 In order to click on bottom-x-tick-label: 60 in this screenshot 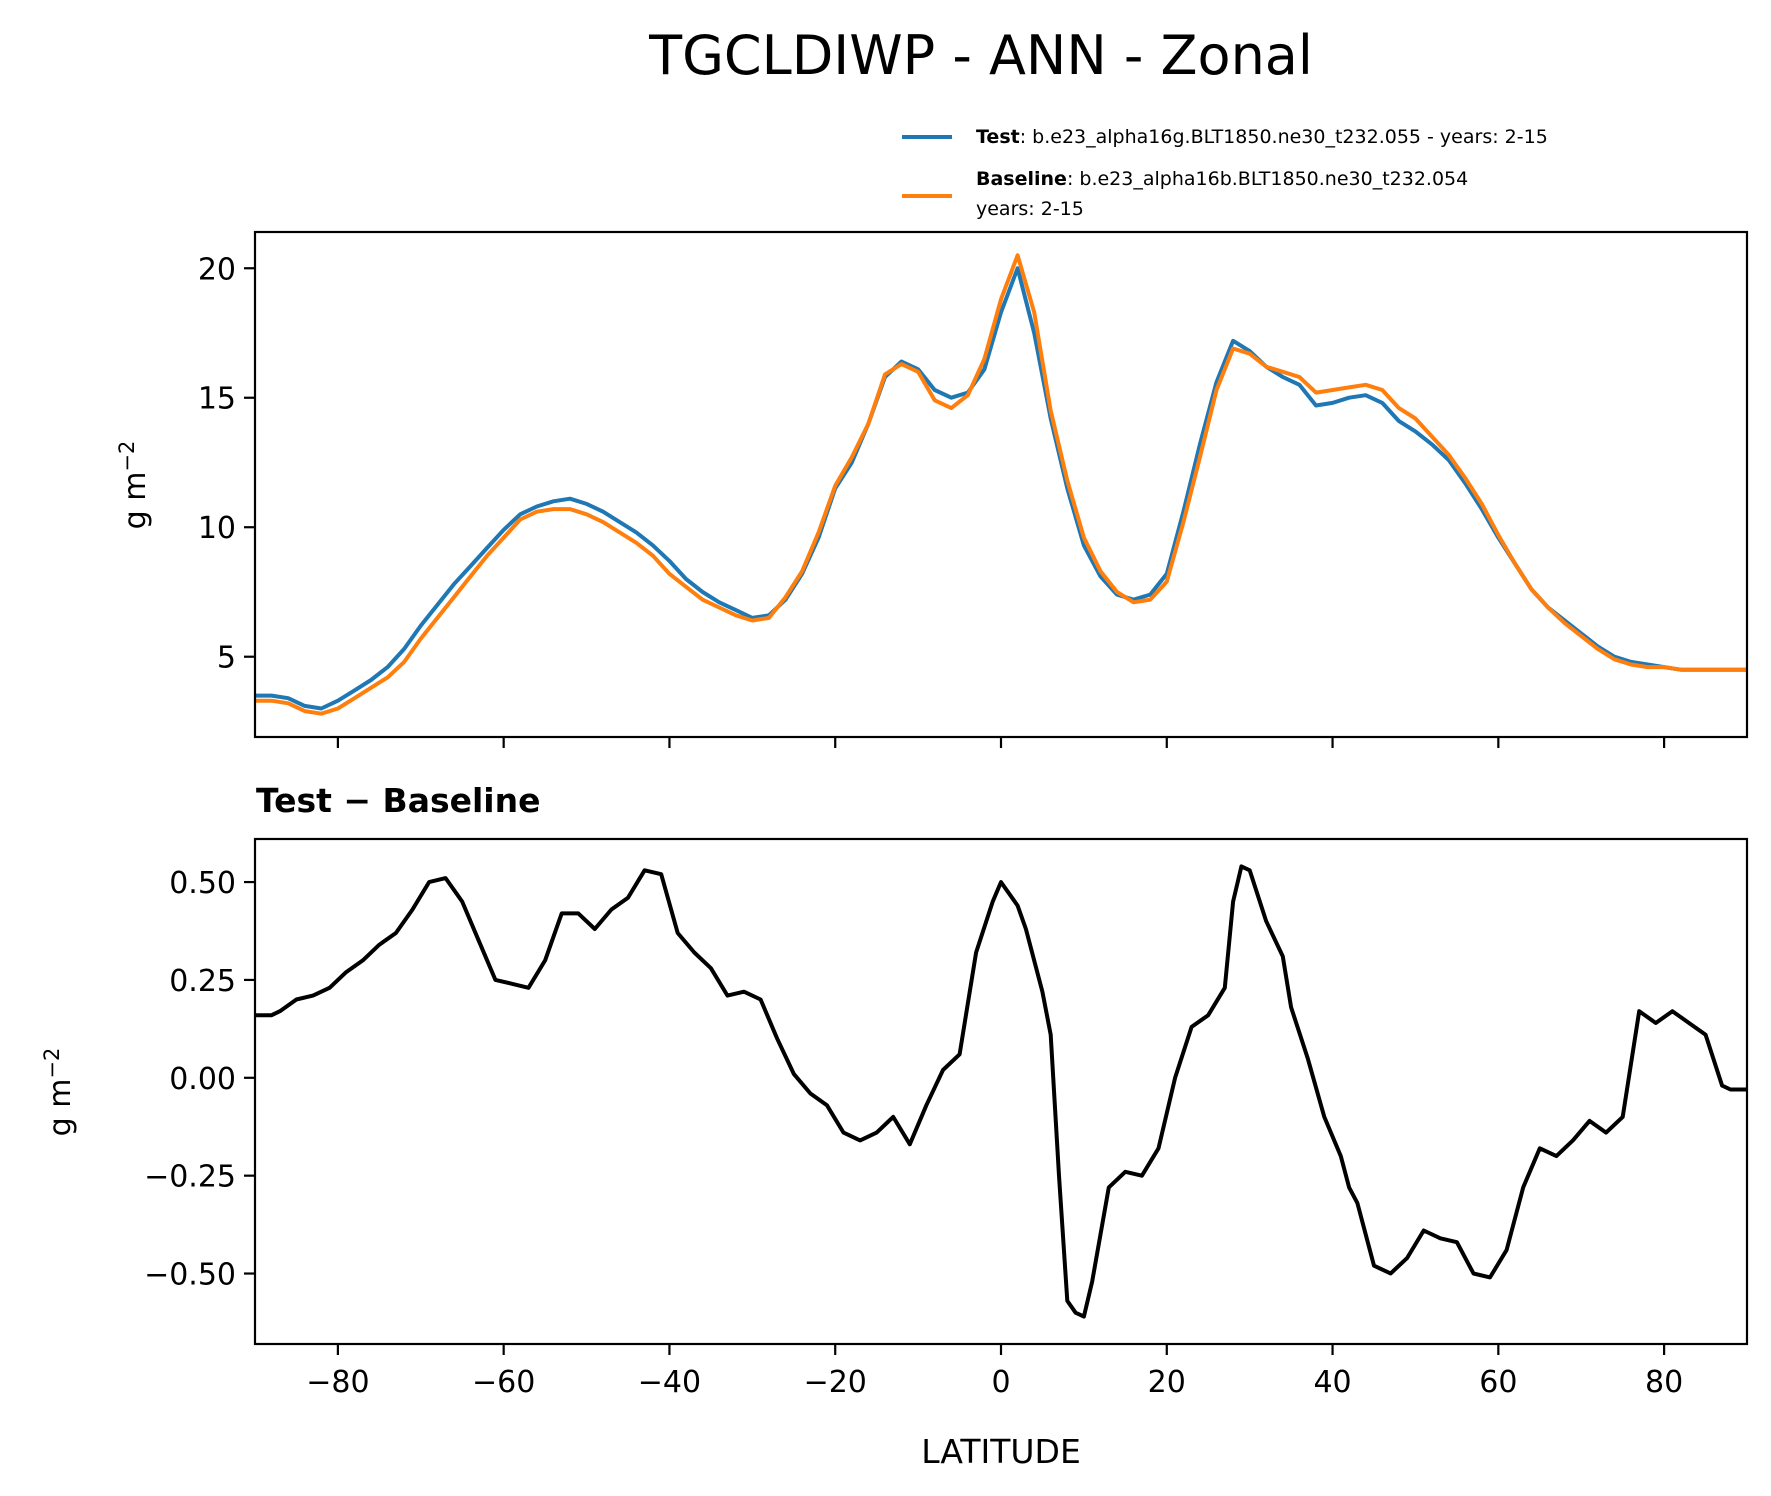, I will do `click(1498, 1382)`.